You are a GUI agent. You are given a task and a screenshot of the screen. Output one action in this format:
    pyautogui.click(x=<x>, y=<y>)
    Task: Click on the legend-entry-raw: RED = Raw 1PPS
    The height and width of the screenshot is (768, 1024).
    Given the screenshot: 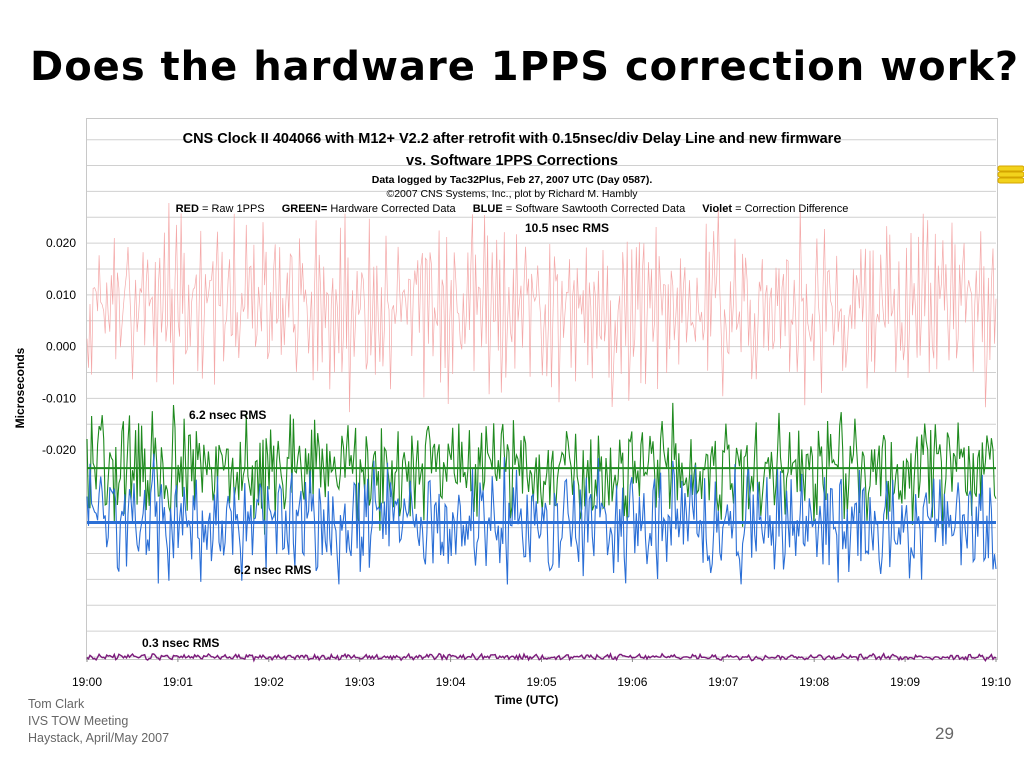 What is the action you would take?
    pyautogui.click(x=220, y=209)
    